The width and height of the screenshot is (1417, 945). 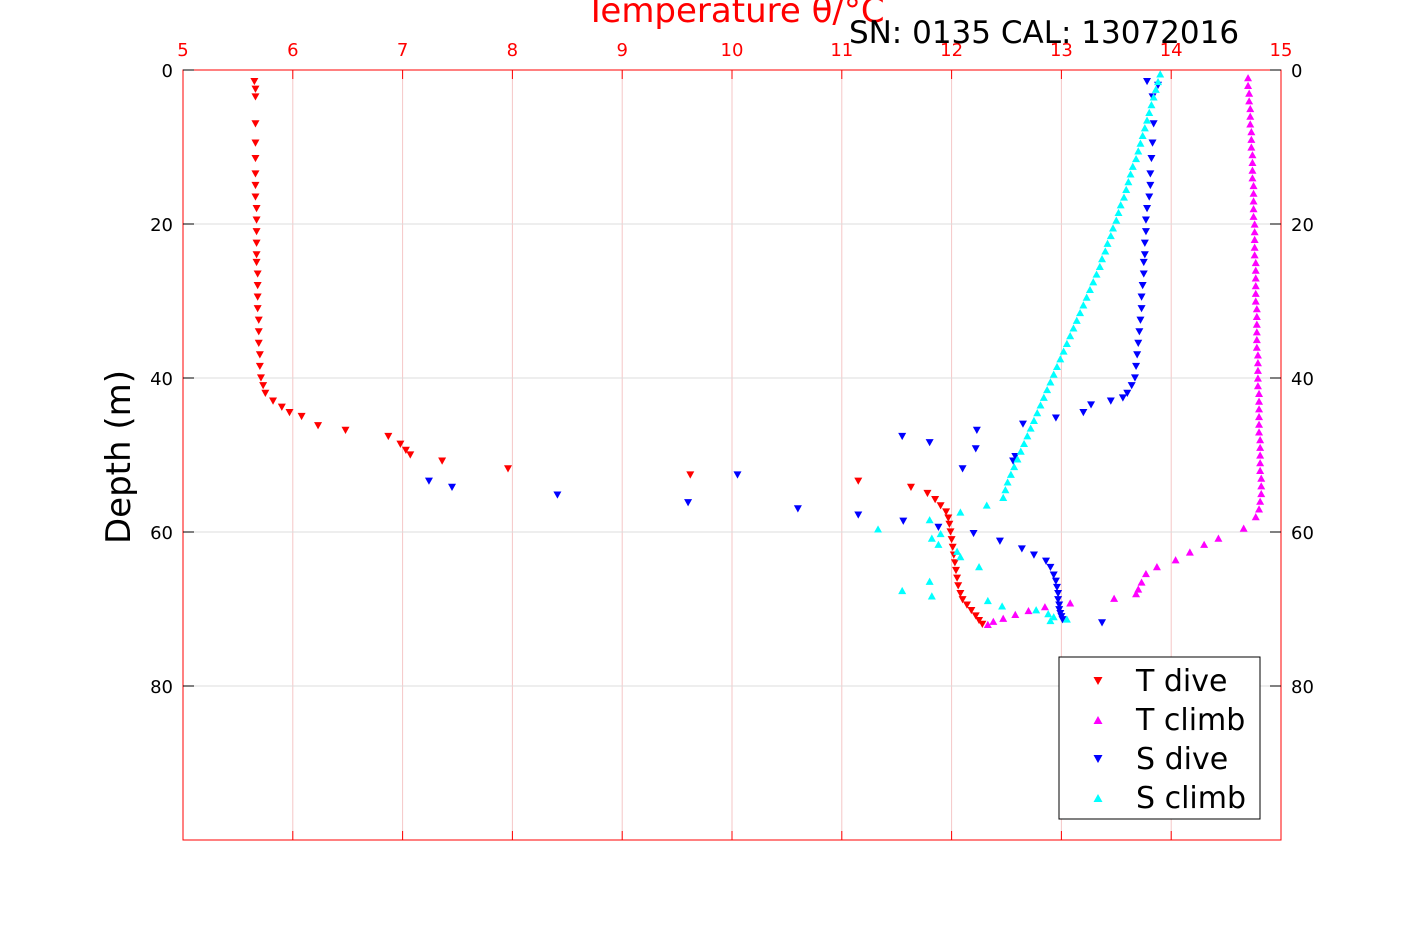 What do you see at coordinates (292, 50) in the screenshot?
I see `x-tick-label: 6` at bounding box center [292, 50].